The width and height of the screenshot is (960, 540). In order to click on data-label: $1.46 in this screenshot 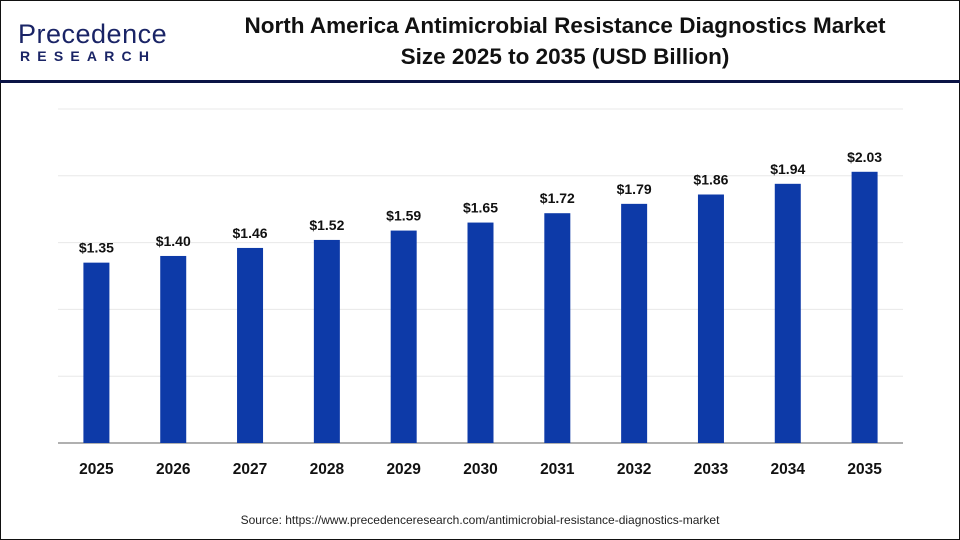, I will do `click(250, 233)`.